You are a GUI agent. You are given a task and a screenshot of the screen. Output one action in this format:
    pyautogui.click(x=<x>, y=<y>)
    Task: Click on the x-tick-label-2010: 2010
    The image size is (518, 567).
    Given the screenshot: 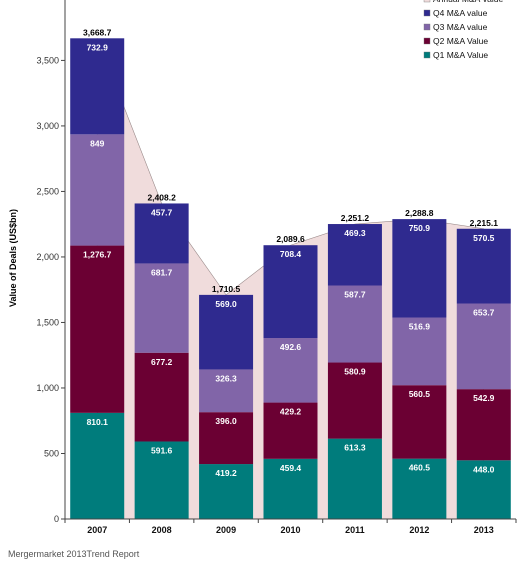 What is the action you would take?
    pyautogui.click(x=290, y=530)
    